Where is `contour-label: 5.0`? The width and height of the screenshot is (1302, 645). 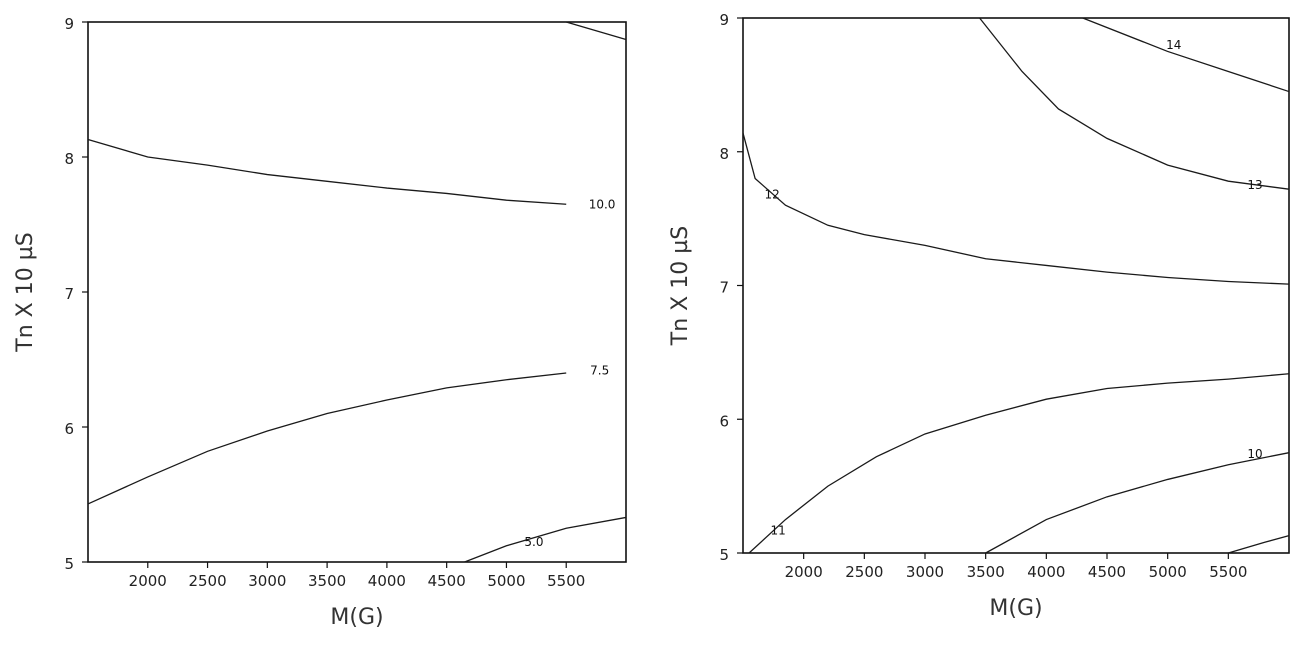
contour-label: 5.0 is located at coordinates (533, 542).